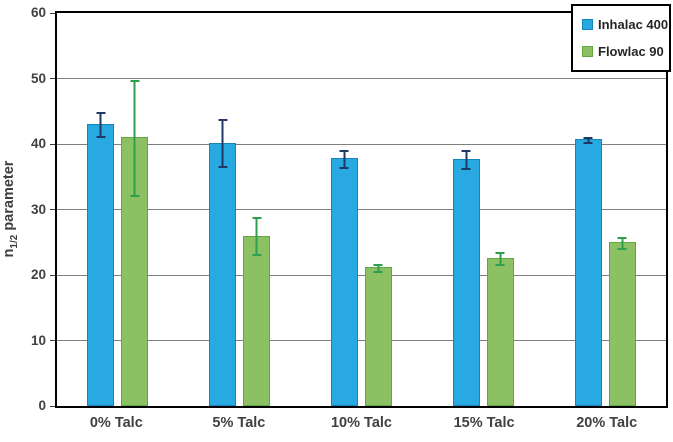 This screenshot has width=673, height=442. What do you see at coordinates (9, 253) in the screenshot?
I see `y-axis-label-base: n` at bounding box center [9, 253].